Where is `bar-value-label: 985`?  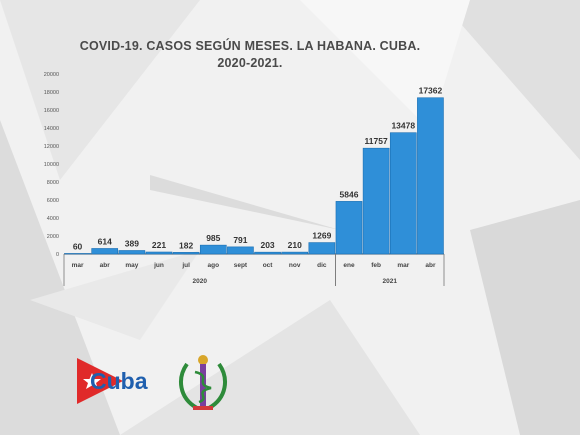
bar-value-label: 985 is located at coordinates (213, 238).